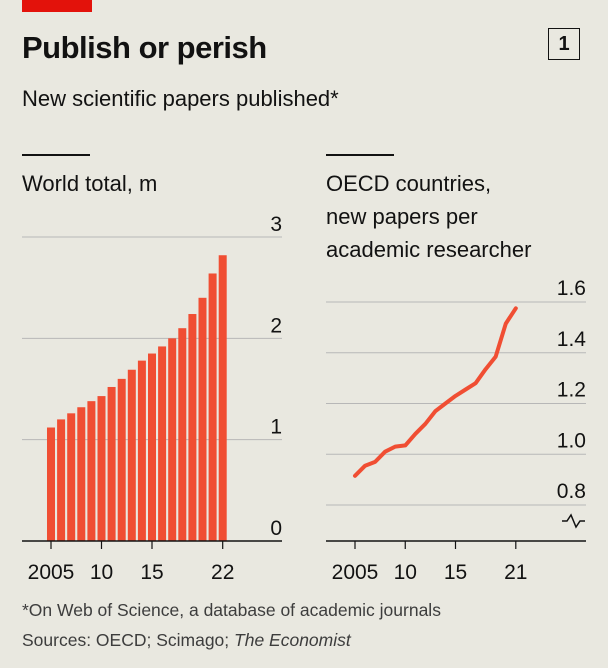 Image resolution: width=608 pixels, height=668 pixels. I want to click on y-tick-label: 3, so click(276, 224).